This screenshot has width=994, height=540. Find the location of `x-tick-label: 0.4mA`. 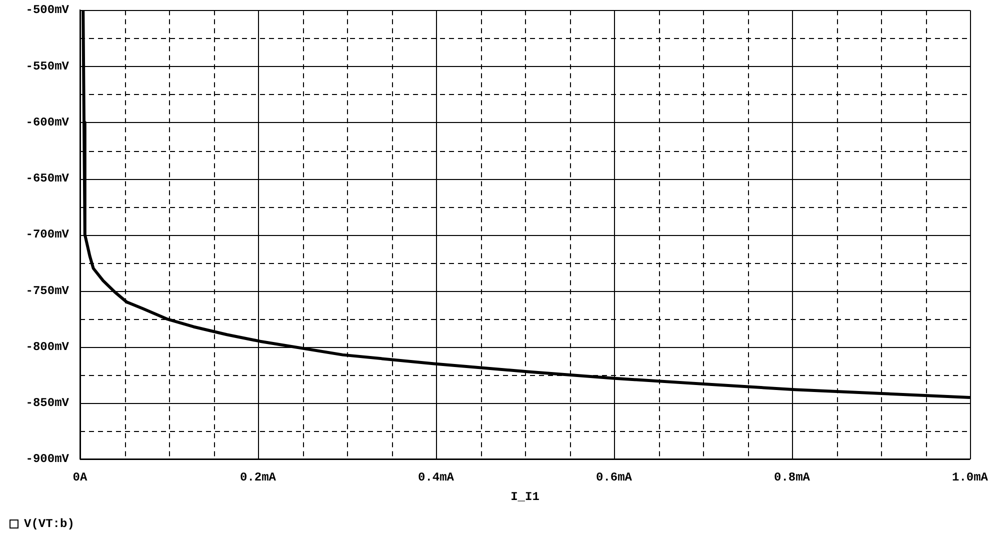

x-tick-label: 0.4mA is located at coordinates (436, 477).